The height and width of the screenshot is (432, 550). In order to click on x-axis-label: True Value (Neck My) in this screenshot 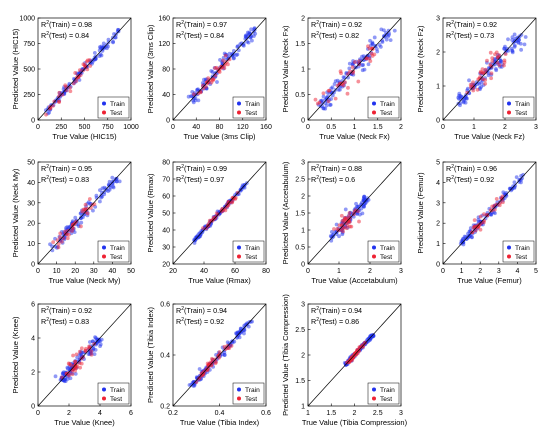, I will do `click(84, 280)`.